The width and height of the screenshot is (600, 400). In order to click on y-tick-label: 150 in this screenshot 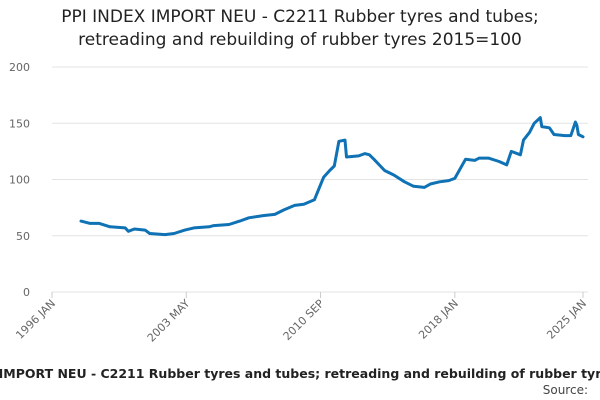, I will do `click(19, 123)`.